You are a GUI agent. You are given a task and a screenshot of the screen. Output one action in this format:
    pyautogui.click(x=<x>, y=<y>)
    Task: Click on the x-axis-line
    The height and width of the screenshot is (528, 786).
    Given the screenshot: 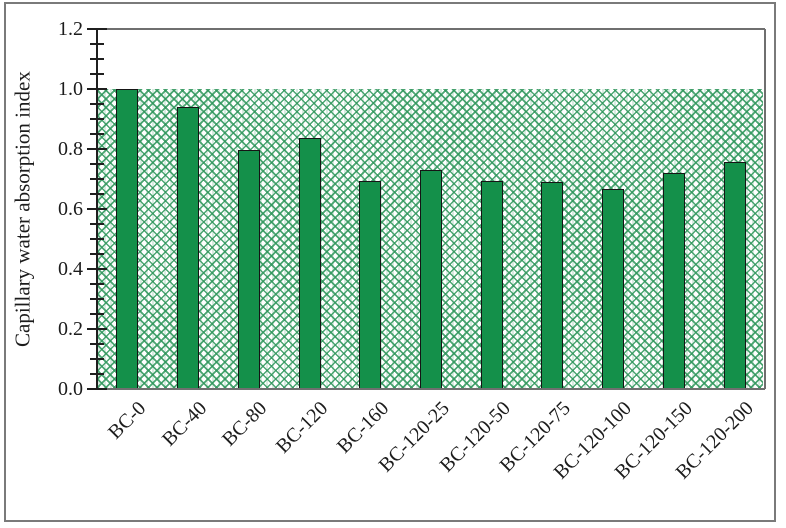 What is the action you would take?
    pyautogui.click(x=428, y=389)
    